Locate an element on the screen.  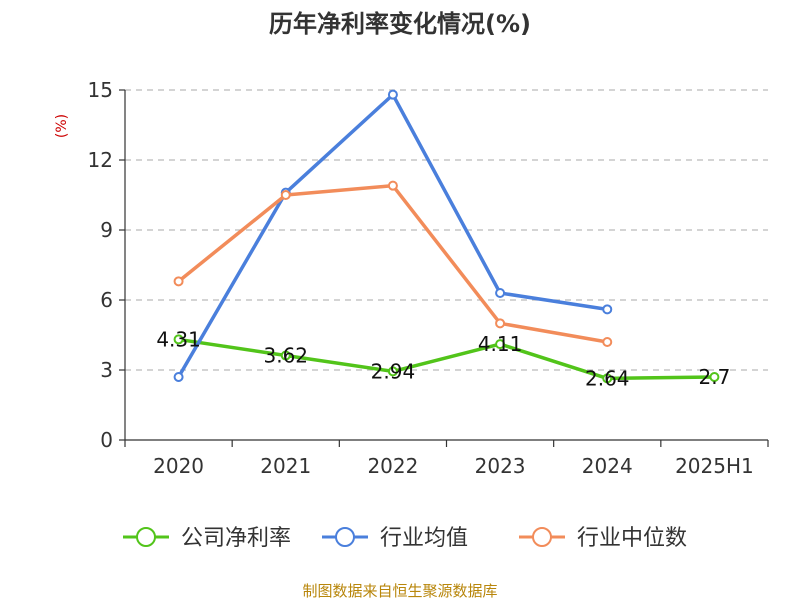
y-unit-label: (%) is located at coordinates (62, 126).